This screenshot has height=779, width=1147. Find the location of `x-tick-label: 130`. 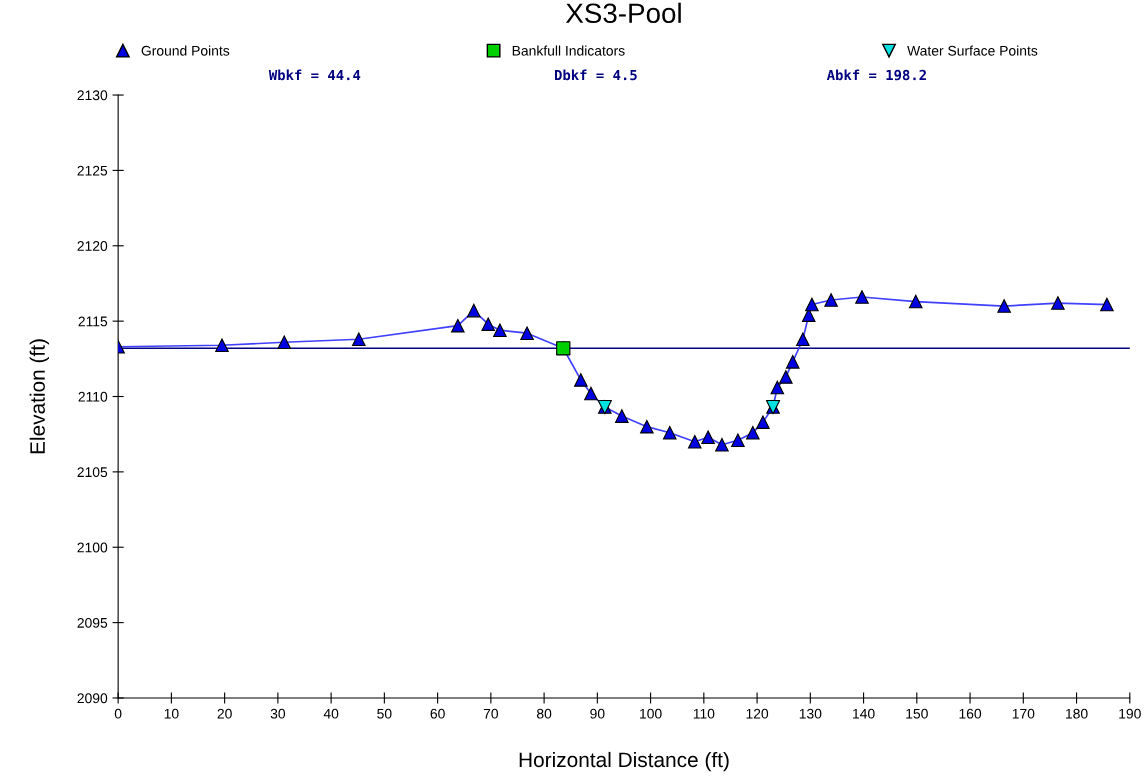

x-tick-label: 130 is located at coordinates (810, 713).